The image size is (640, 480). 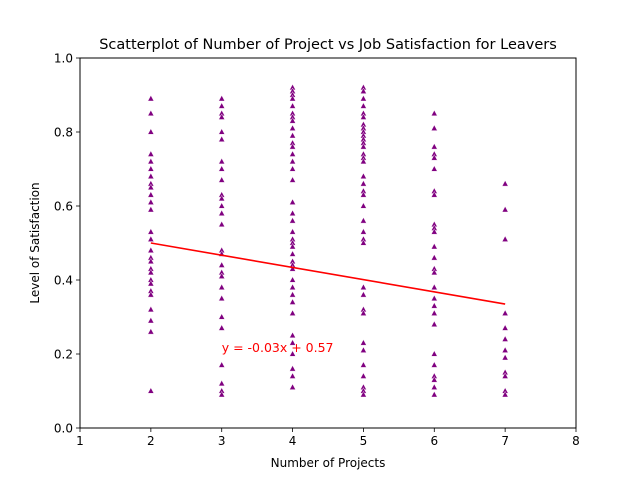 What do you see at coordinates (63, 133) in the screenshot?
I see `y-tick-label: 0.8` at bounding box center [63, 133].